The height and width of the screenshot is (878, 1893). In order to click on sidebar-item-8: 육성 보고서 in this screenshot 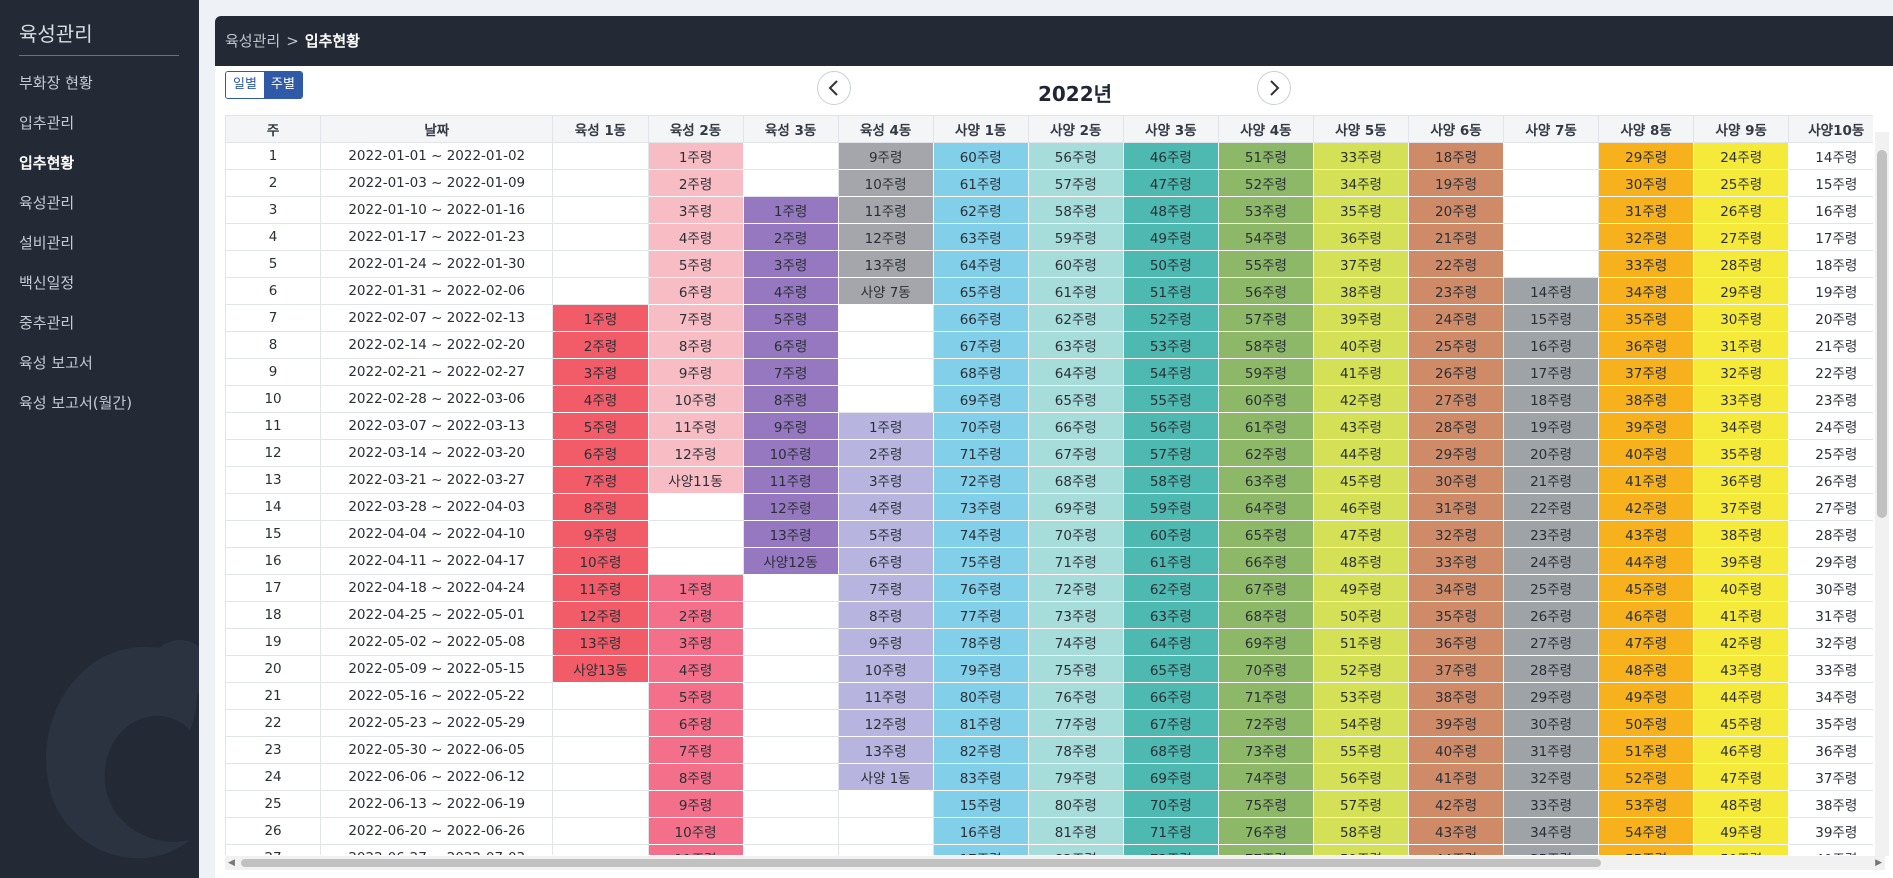, I will do `click(56, 363)`.